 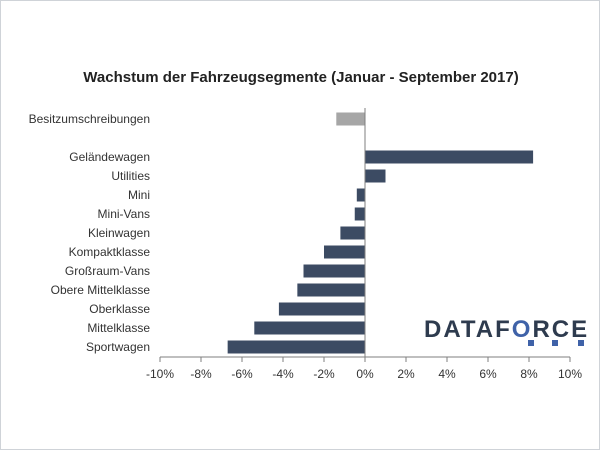 I want to click on bar-sportwagen, so click(x=296, y=347).